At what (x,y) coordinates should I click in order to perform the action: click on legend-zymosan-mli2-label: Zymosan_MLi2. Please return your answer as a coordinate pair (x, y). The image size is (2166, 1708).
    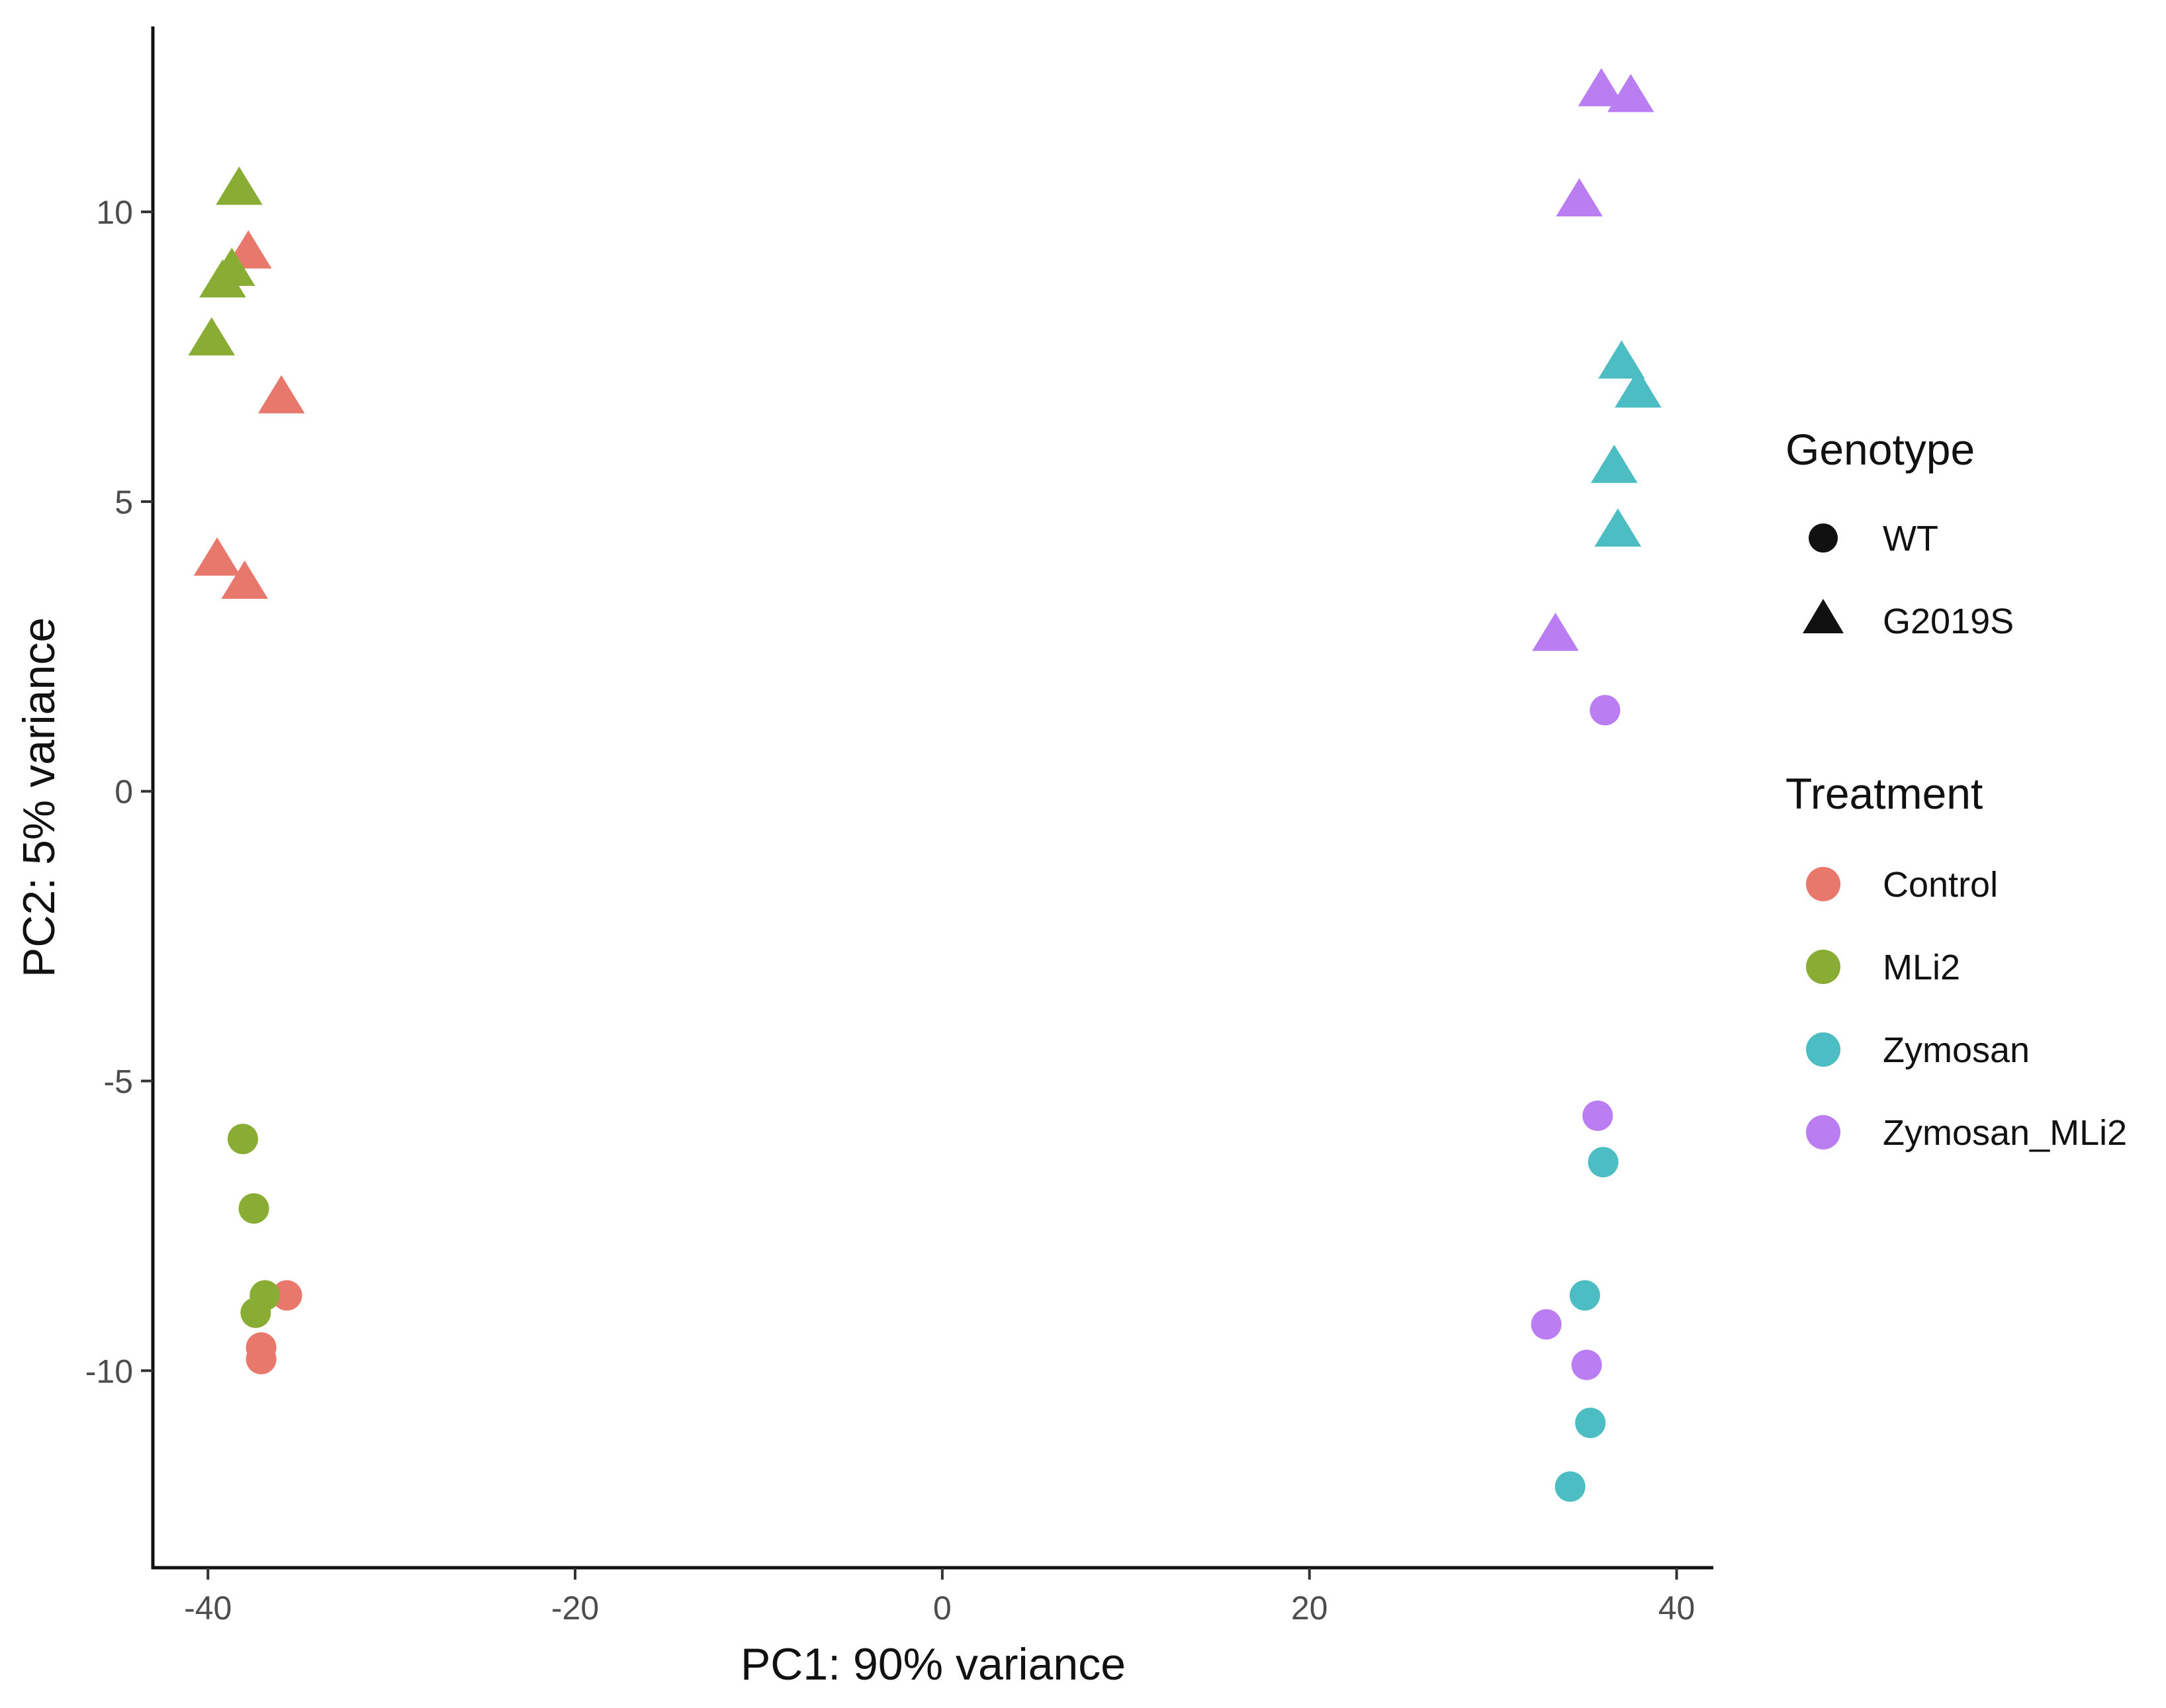
    Looking at the image, I should click on (2005, 1133).